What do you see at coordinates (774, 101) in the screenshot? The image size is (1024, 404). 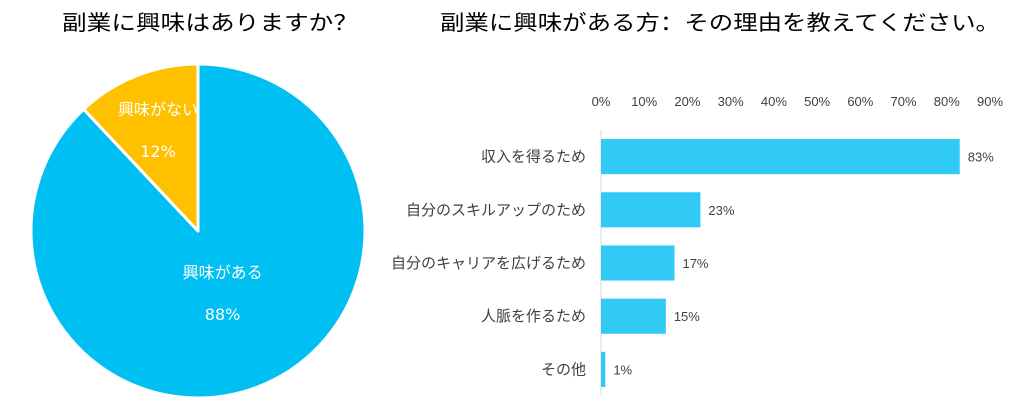 I see `x-tick-label: 40%` at bounding box center [774, 101].